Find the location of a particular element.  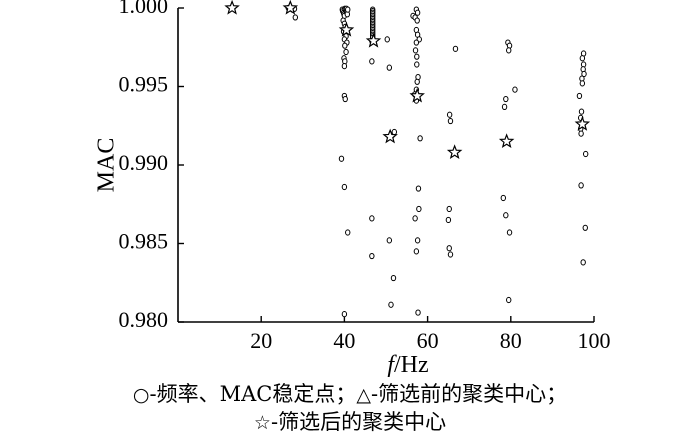

x-axis-title-unit: /Hz is located at coordinates (411, 365).